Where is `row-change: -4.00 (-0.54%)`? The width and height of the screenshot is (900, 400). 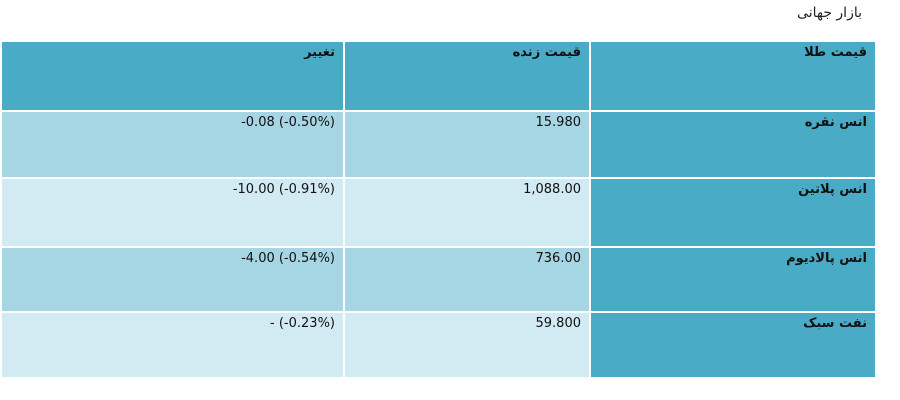
row-change: -4.00 (-0.54%) is located at coordinates (172, 279).